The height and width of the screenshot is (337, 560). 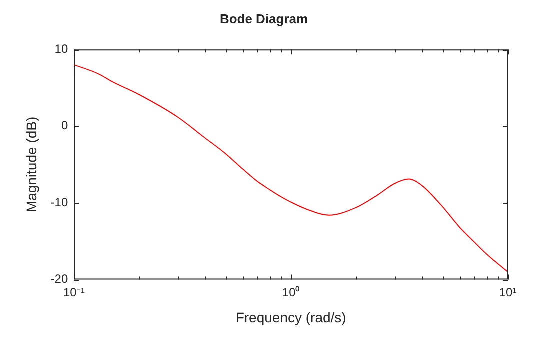 I want to click on y-tick-label: 10, so click(x=61, y=49).